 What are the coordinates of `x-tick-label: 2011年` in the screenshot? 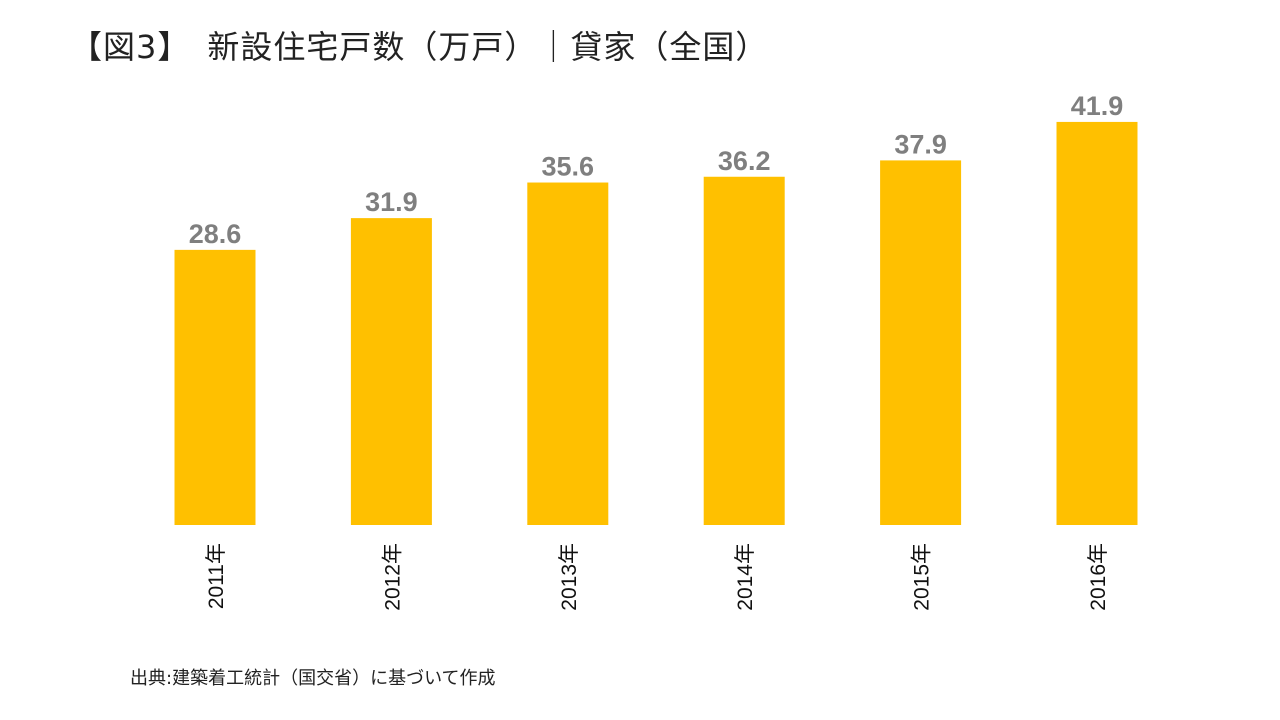 It's located at (216, 576).